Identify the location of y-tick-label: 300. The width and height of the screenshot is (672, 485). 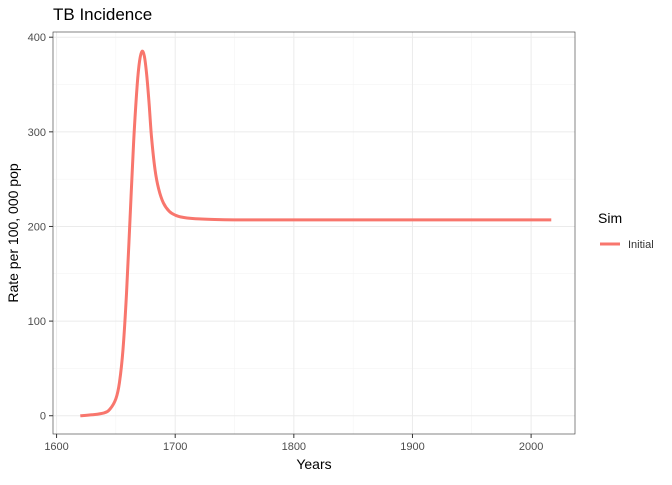
(37, 133).